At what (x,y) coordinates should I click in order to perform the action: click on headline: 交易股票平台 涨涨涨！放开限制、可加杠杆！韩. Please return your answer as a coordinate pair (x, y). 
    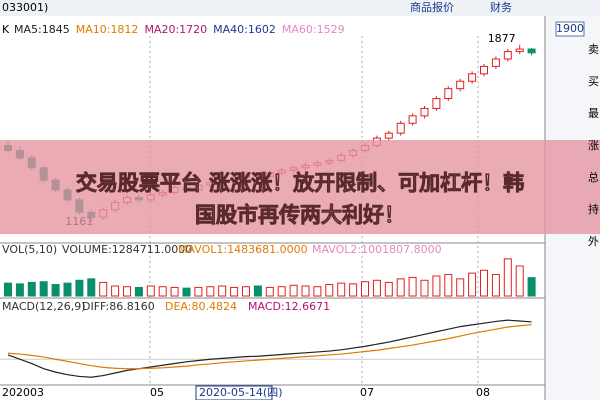
    Looking at the image, I should click on (300, 183).